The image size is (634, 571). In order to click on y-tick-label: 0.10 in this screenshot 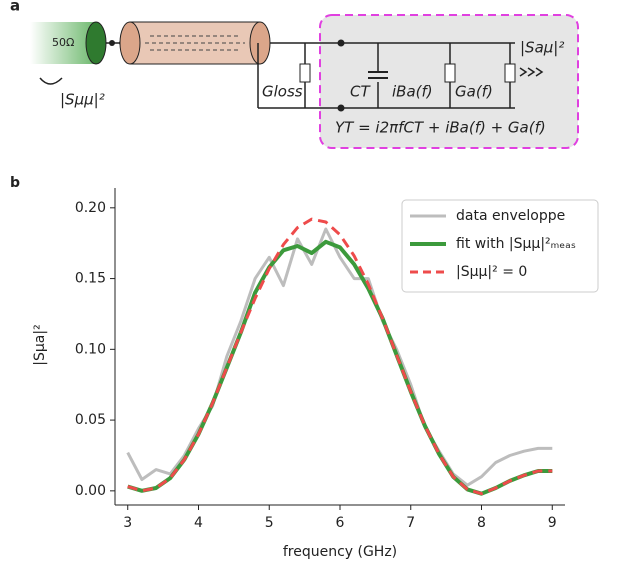, I will do `click(90, 349)`.